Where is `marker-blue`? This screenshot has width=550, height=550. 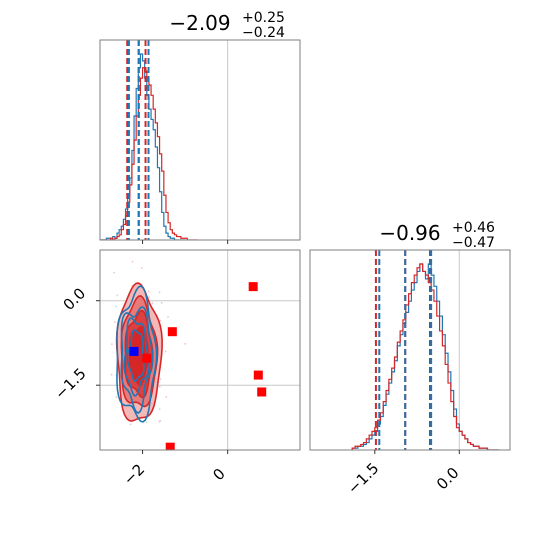
marker-blue is located at coordinates (134, 351).